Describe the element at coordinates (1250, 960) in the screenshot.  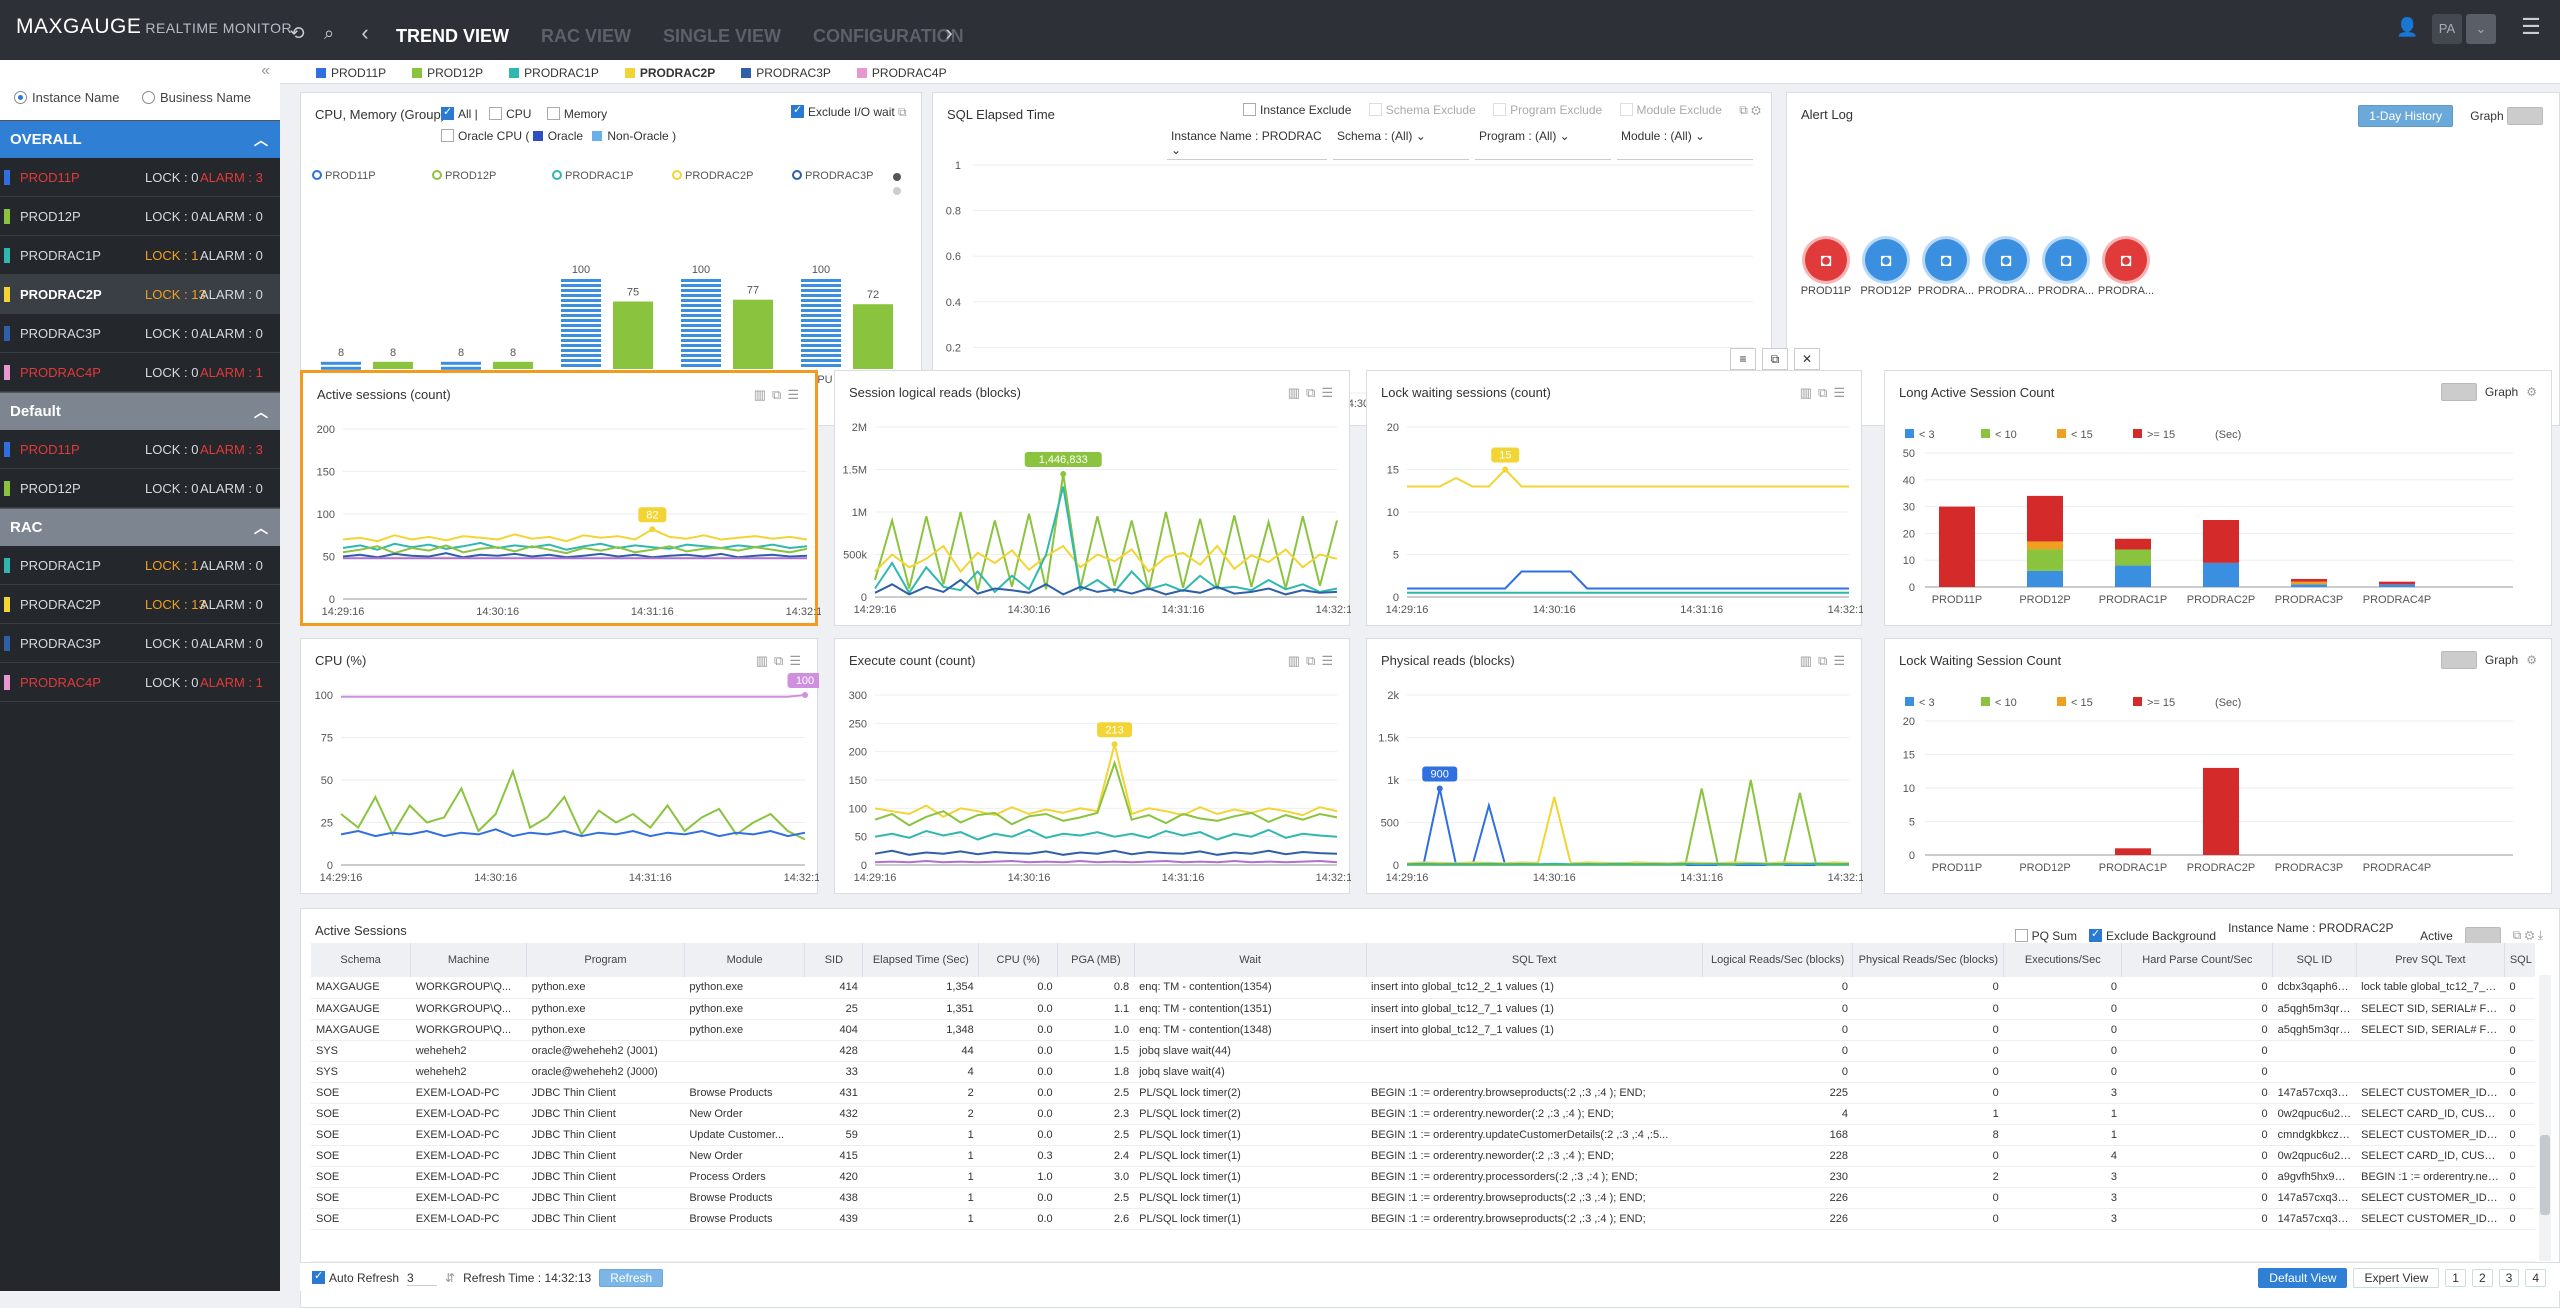
I see `column-header: Wait` at that location.